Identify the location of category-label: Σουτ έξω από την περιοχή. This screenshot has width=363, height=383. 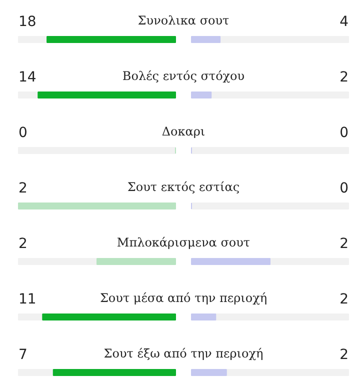
(184, 353).